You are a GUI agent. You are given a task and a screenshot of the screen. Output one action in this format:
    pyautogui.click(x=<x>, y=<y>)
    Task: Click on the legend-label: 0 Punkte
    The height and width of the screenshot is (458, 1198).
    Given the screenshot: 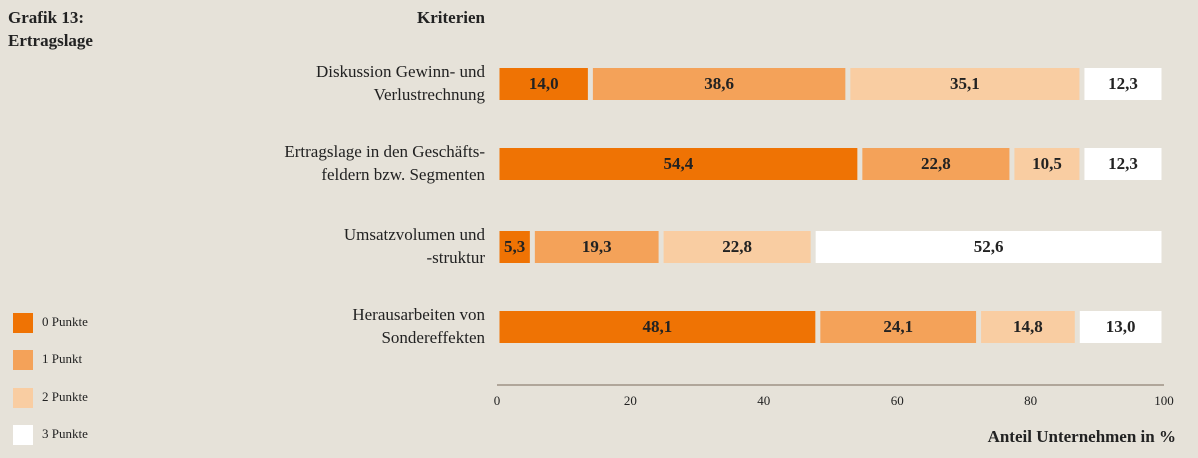 What is the action you would take?
    pyautogui.click(x=65, y=321)
    